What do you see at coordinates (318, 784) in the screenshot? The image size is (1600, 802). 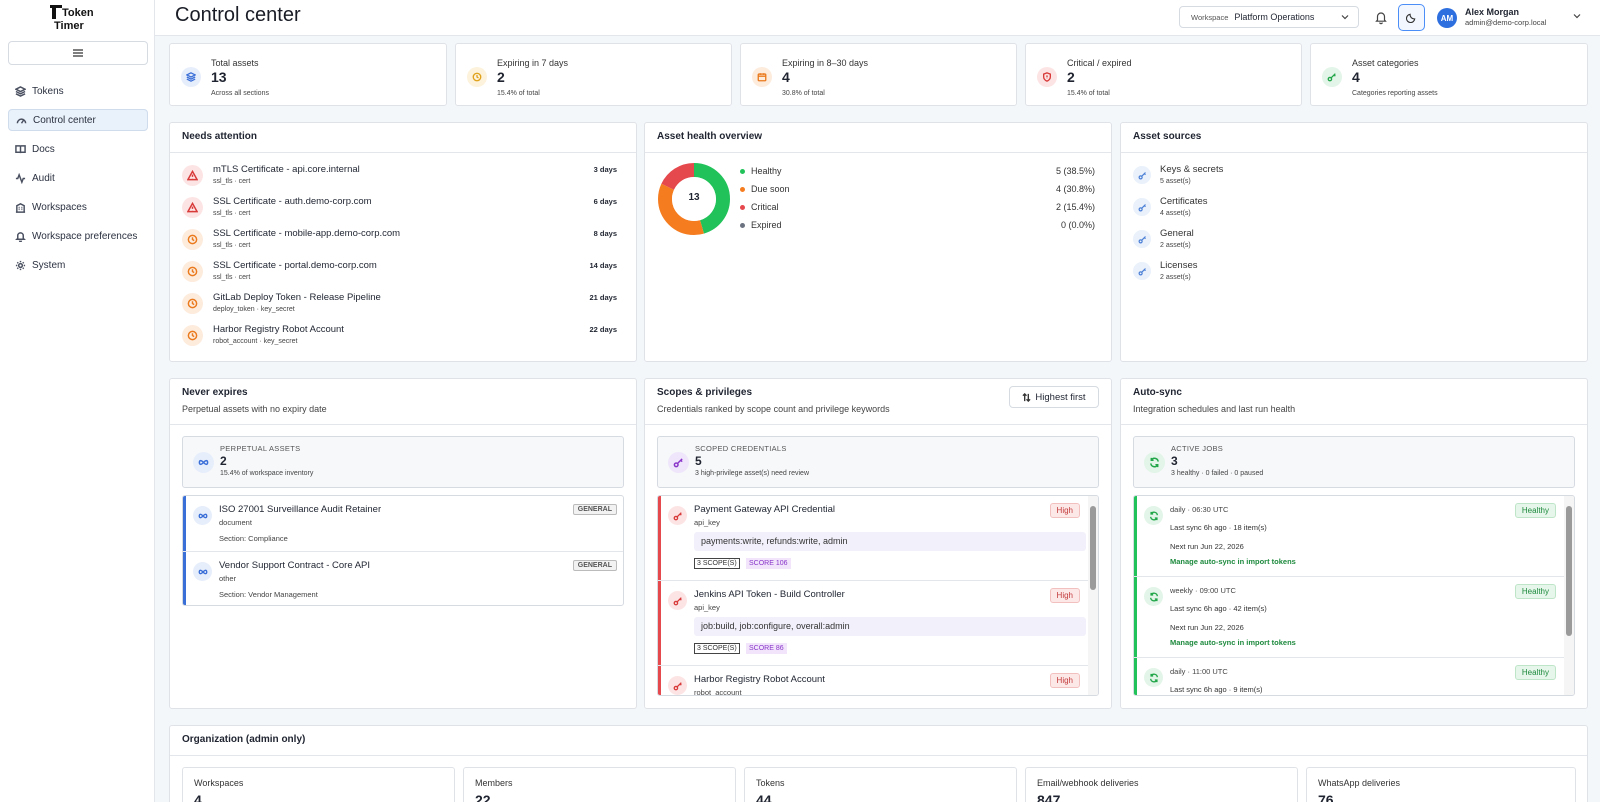 I see `org-card-workspaces: Workspaces 4` at bounding box center [318, 784].